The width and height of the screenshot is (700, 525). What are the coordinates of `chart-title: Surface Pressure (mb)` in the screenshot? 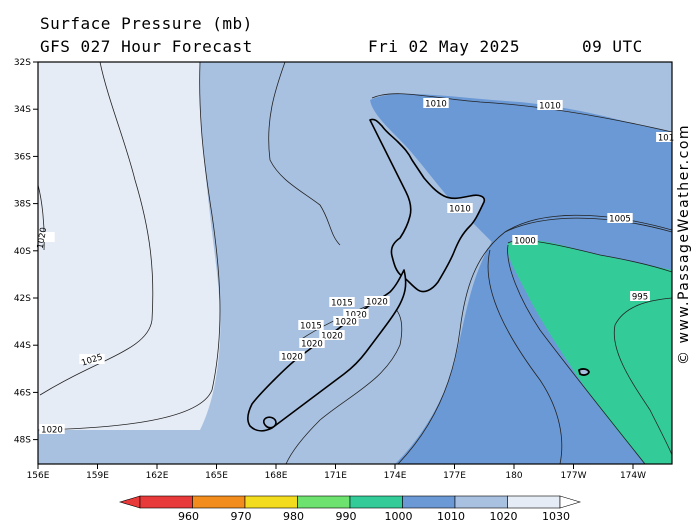 It's located at (146, 23).